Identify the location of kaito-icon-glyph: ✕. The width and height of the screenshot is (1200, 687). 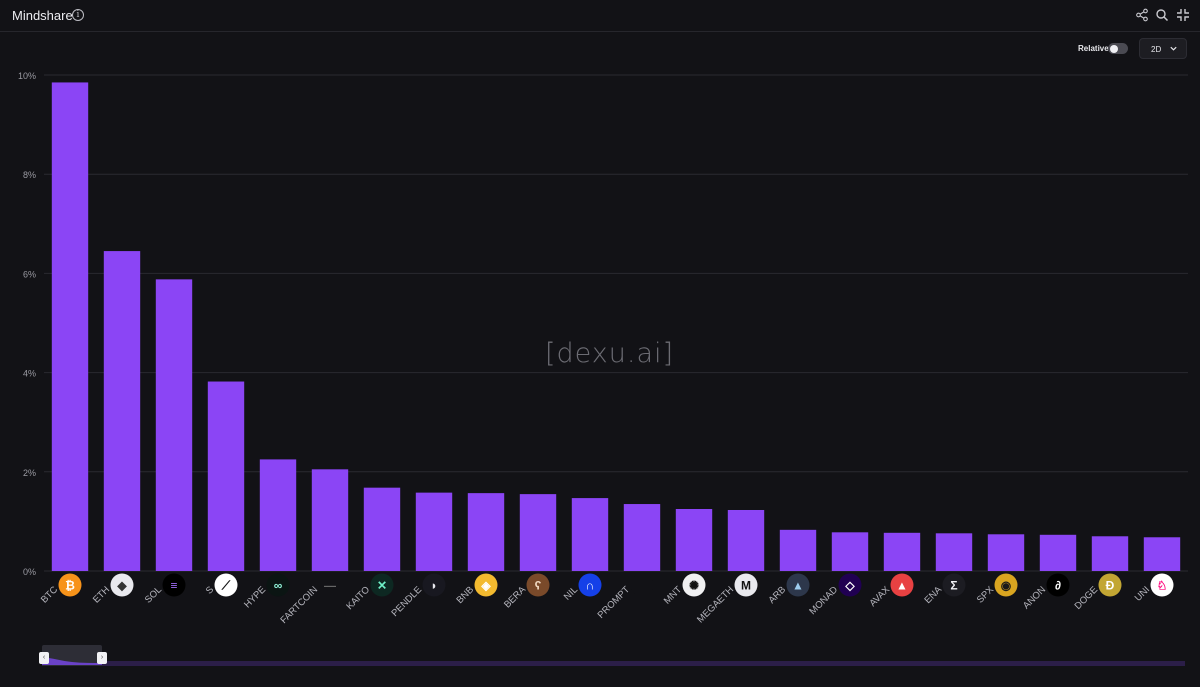
(382, 586).